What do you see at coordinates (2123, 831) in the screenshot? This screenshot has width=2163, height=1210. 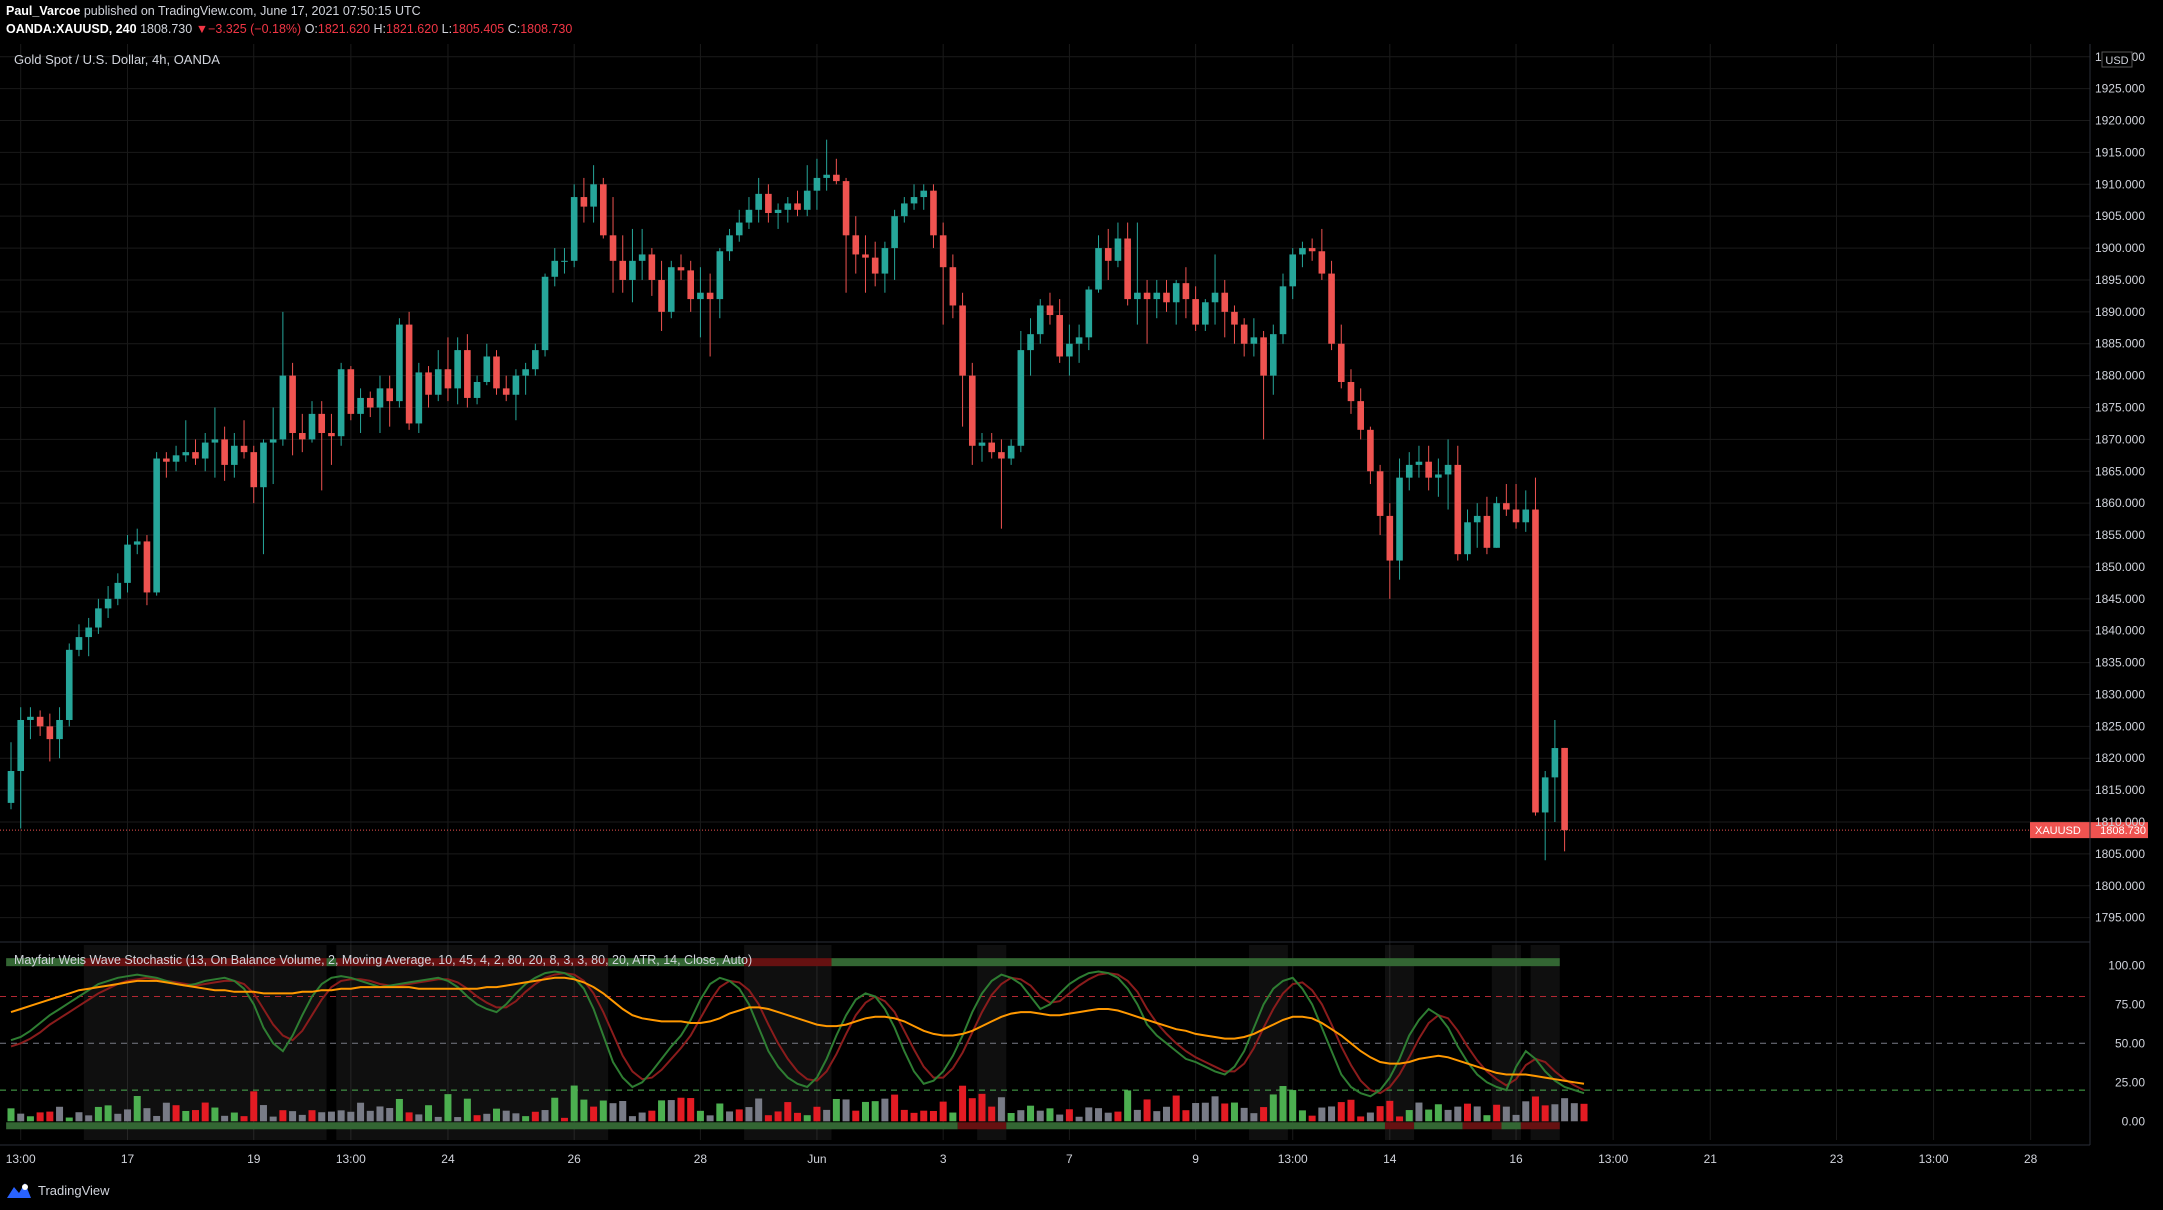 I see `last-price-value: 1808.730` at bounding box center [2123, 831].